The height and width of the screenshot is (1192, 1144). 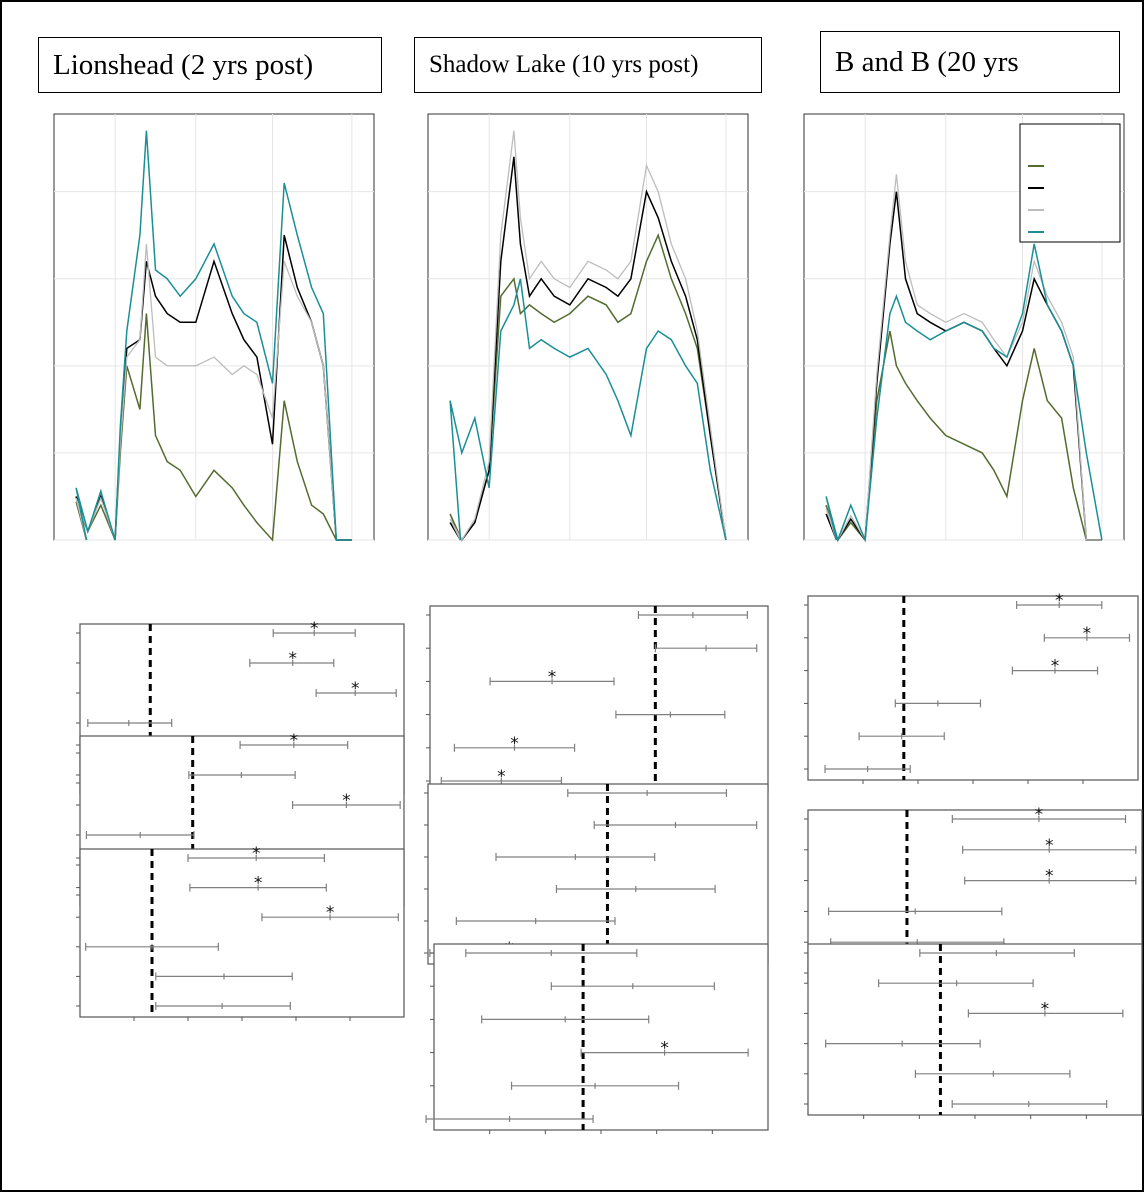 I want to click on contrast-panel-may-2: * * *, so click(x=240, y=932).